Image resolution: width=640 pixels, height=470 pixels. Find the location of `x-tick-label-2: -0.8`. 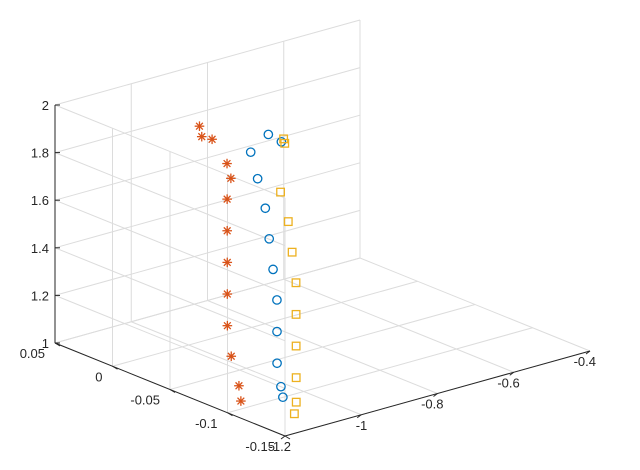

x-tick-label-2: -0.8 is located at coordinates (432, 404).